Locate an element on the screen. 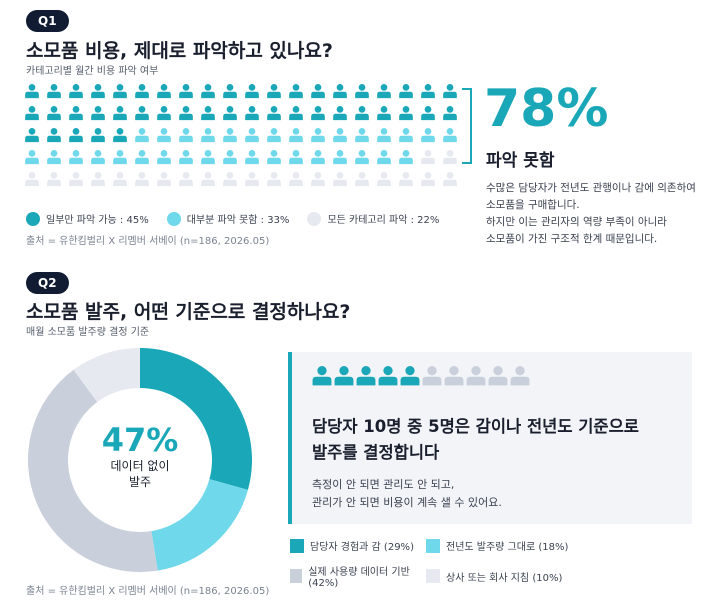 This screenshot has width=720, height=604. q2-source: 출처 = 유한킴벌리 X 리멤버 서베이 (n=186, 2026.05) is located at coordinates (148, 591).